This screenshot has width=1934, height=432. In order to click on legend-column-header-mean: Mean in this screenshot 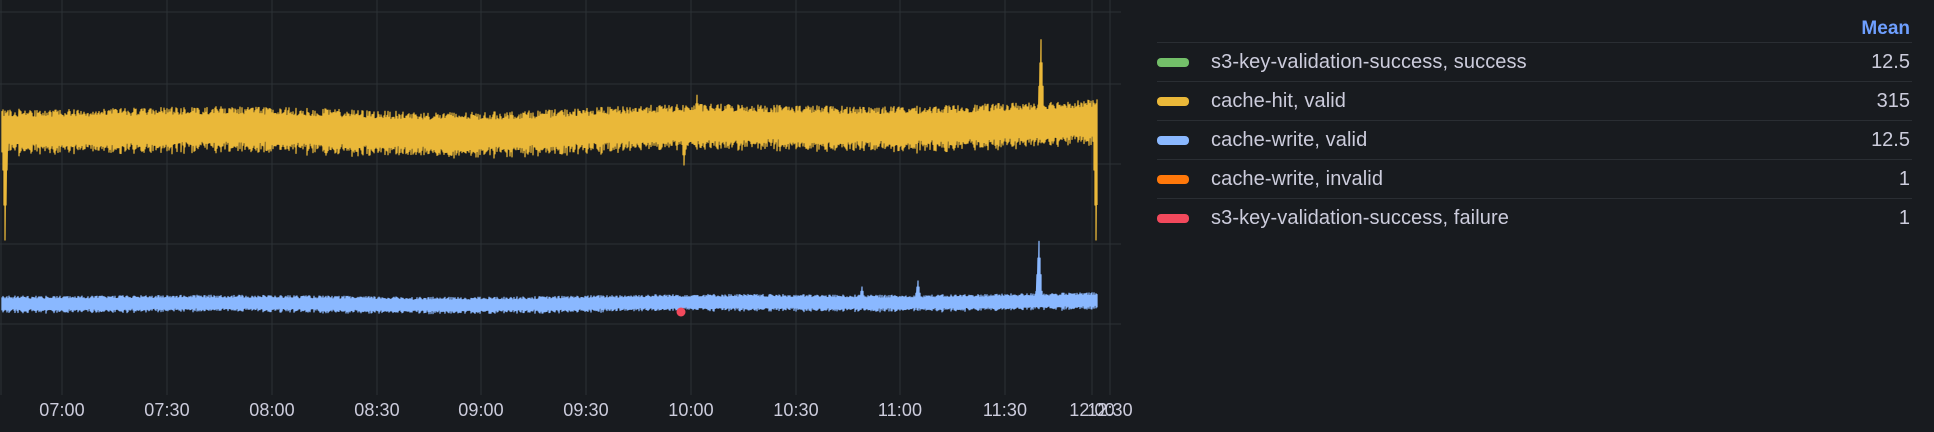, I will do `click(1885, 28)`.